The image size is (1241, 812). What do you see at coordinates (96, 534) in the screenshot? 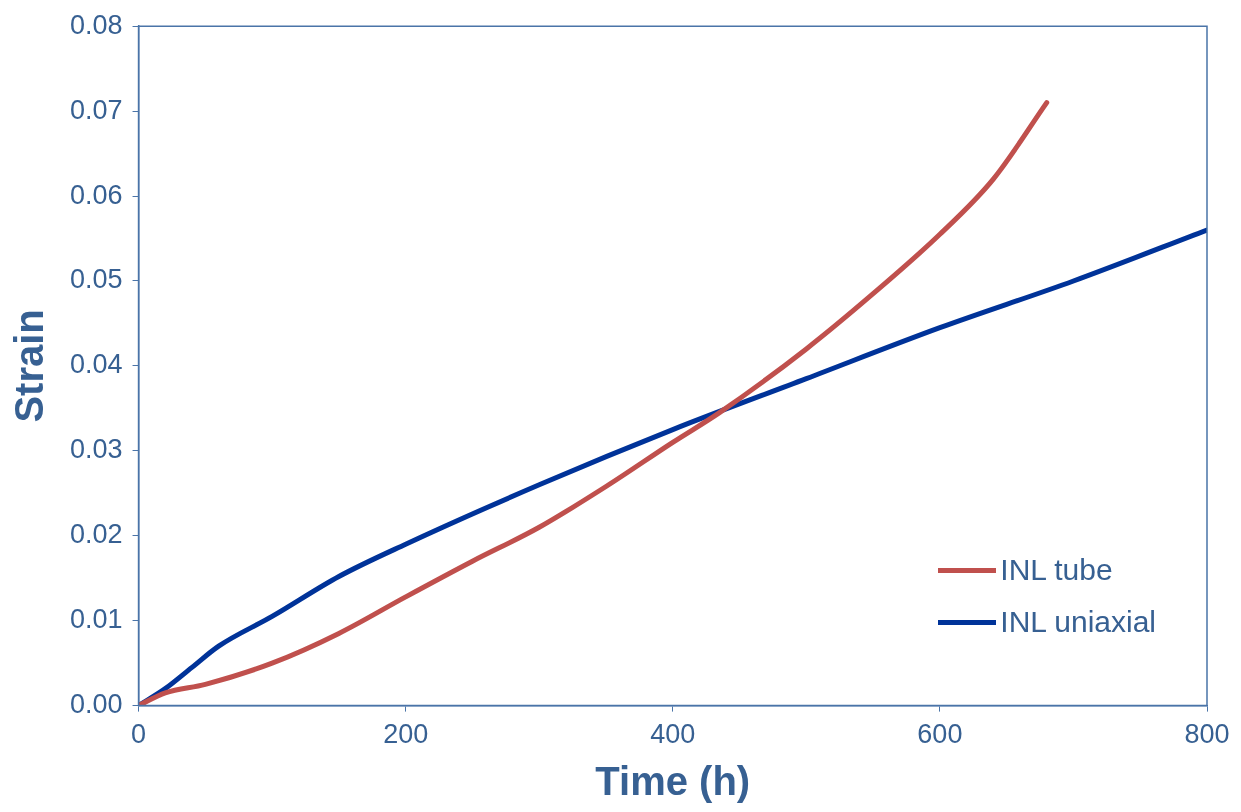
I see `y-tick-label: 0.02` at bounding box center [96, 534].